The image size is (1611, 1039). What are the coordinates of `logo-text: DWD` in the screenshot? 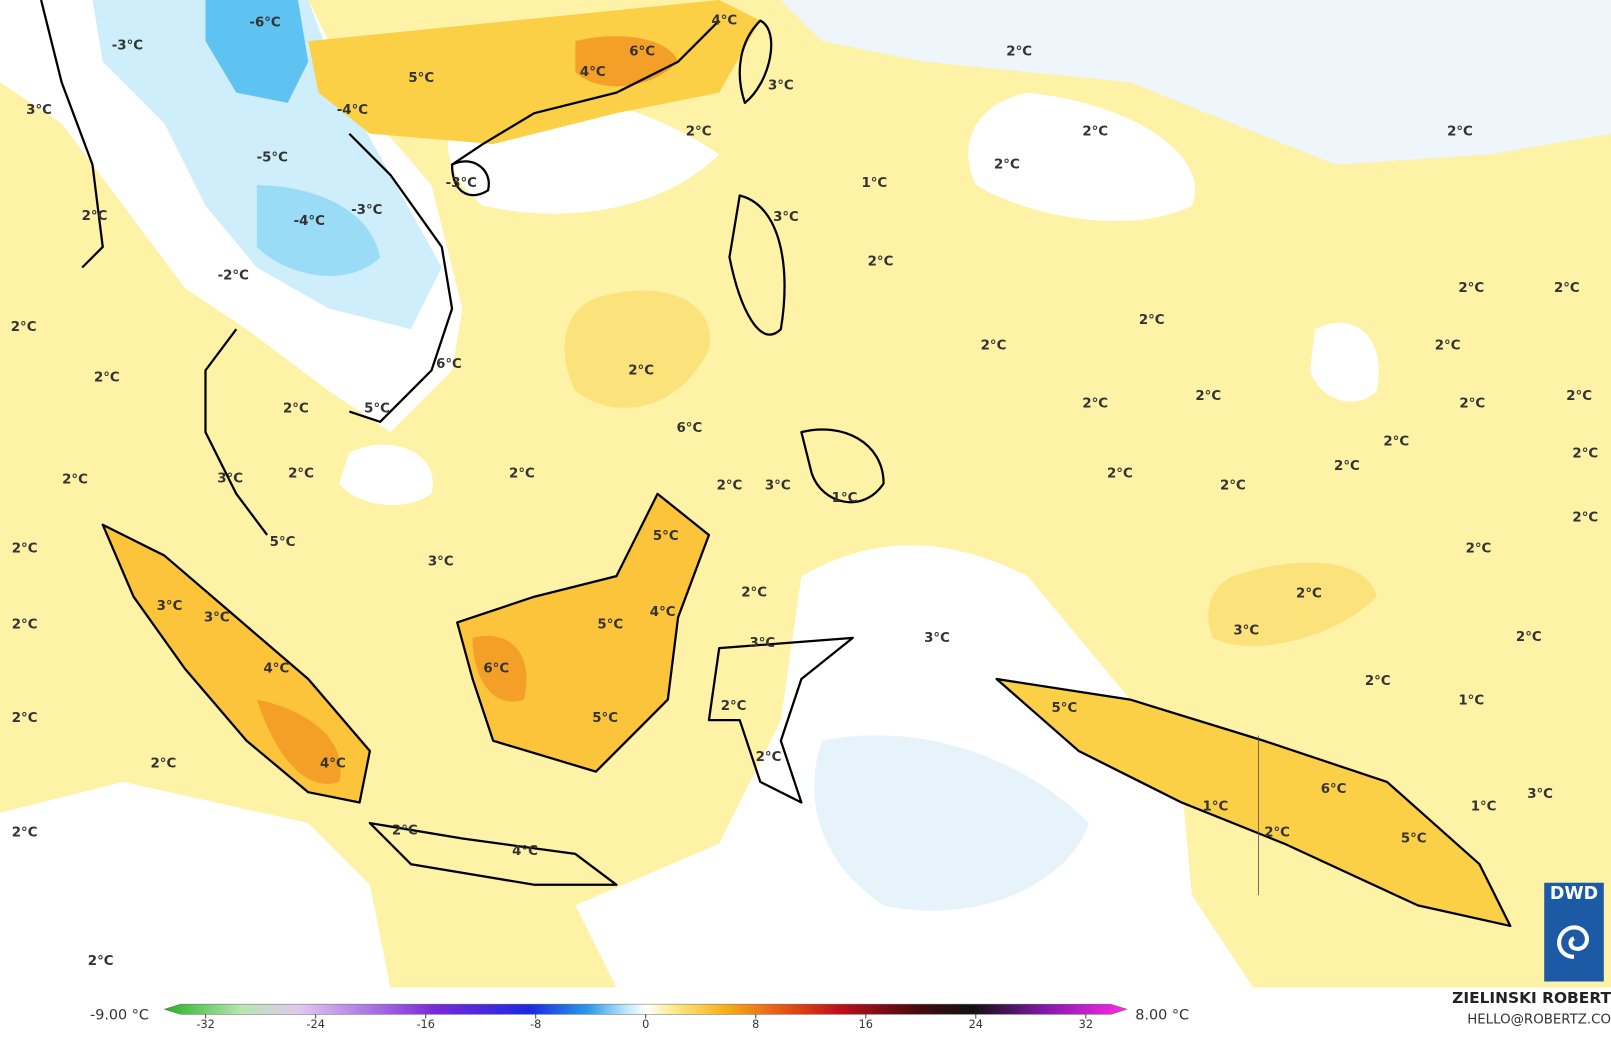 It's located at (1574, 894).